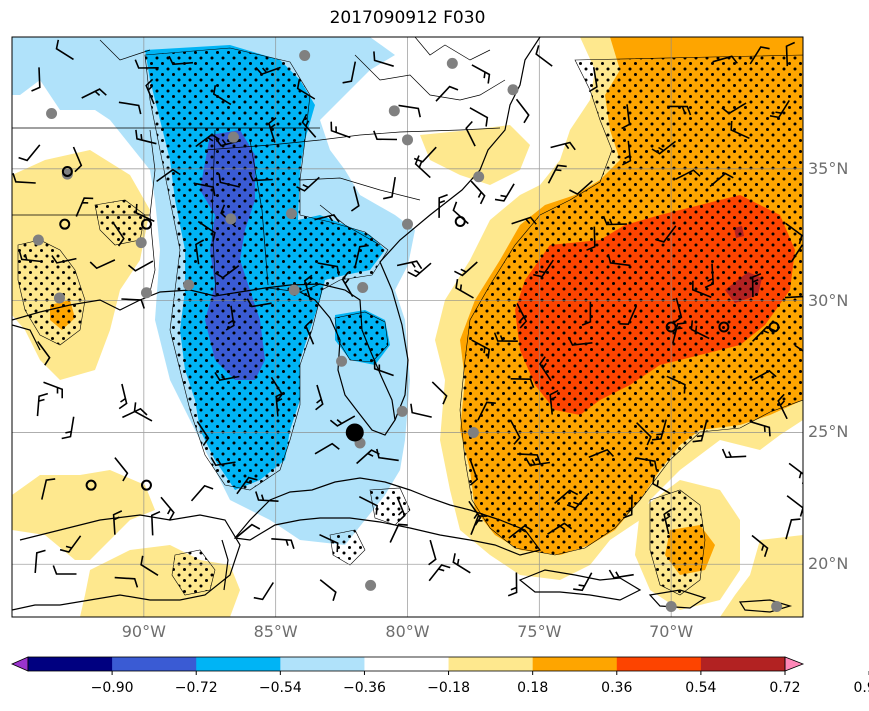 Image resolution: width=869 pixels, height=711 pixels. What do you see at coordinates (533, 688) in the screenshot?
I see `colorbar-tick-label: 0.18` at bounding box center [533, 688].